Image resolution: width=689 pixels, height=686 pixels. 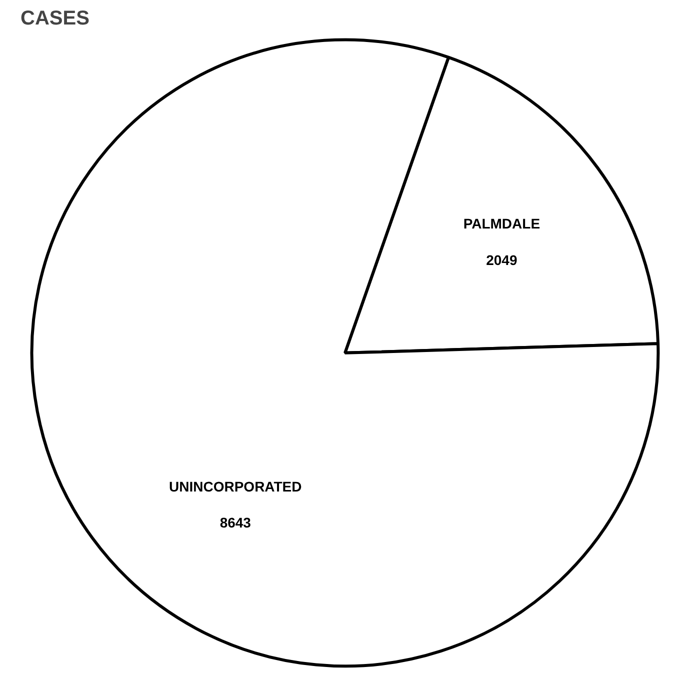 What do you see at coordinates (502, 260) in the screenshot?
I see `data-label: 2049` at bounding box center [502, 260].